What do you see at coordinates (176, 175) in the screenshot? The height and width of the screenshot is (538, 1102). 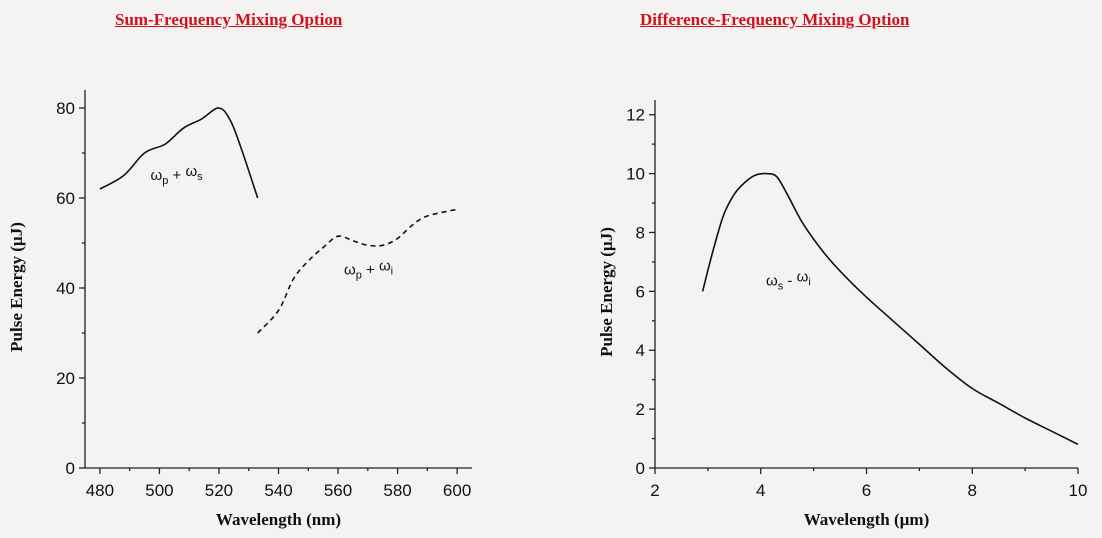 I see `series-annotation-sfm-signal: ωp + ωs` at bounding box center [176, 175].